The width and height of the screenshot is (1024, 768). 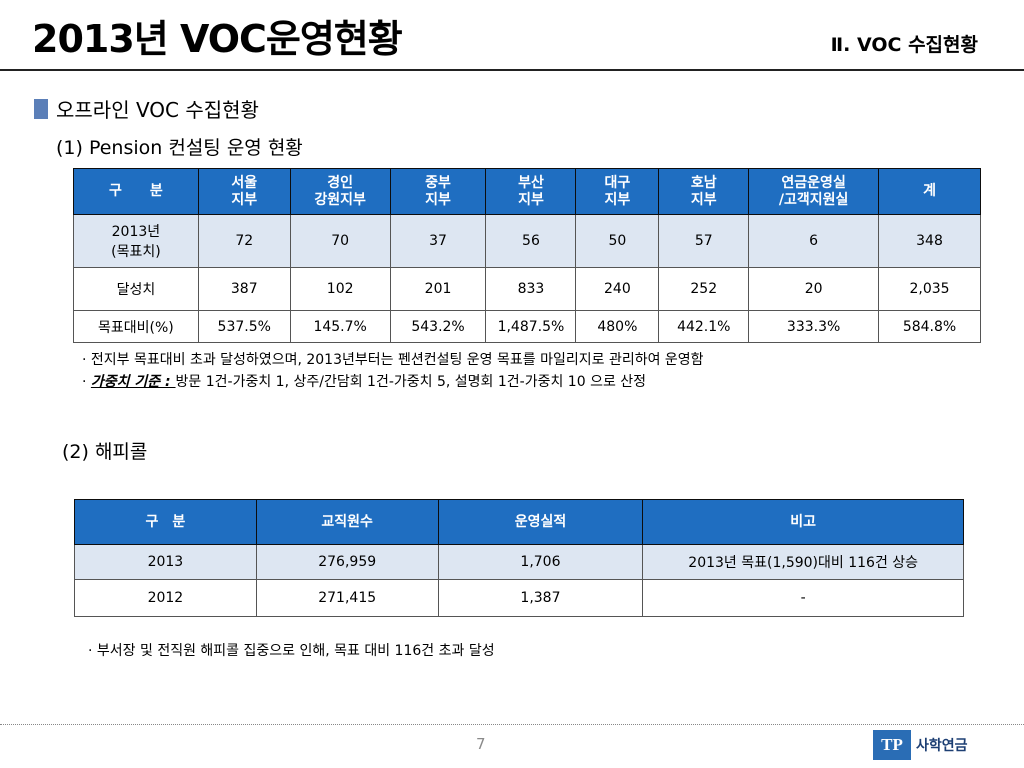 What do you see at coordinates (244, 191) in the screenshot?
I see `col-header-seoul: 서울 지부` at bounding box center [244, 191].